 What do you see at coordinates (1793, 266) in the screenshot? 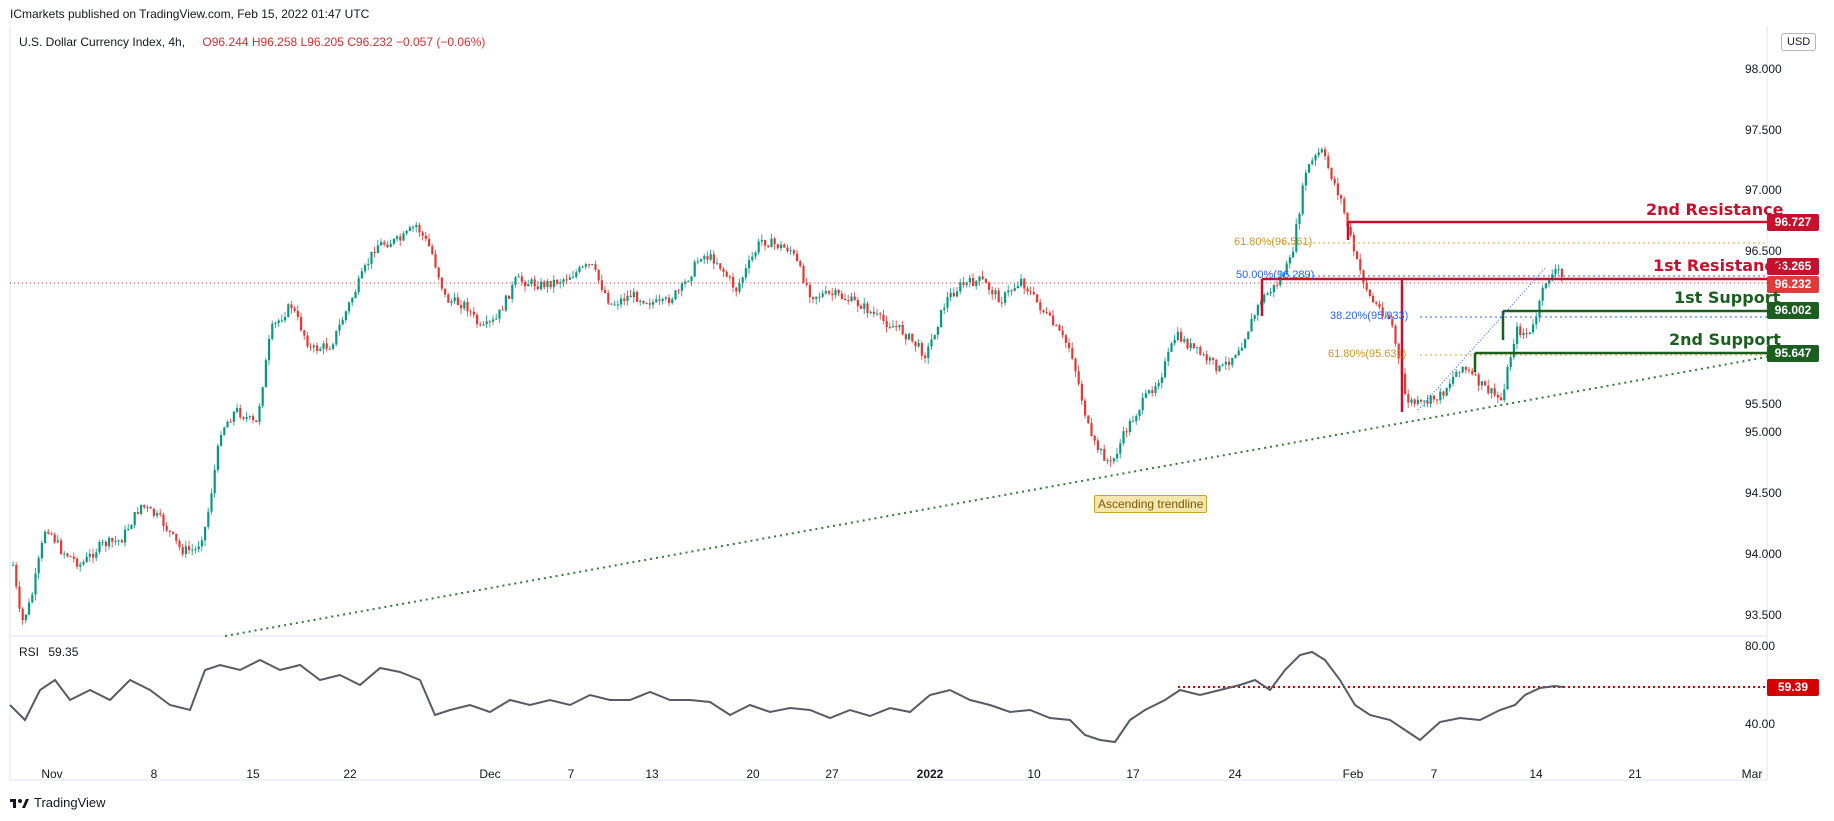
I see `resistance-1-tag: 96.265` at bounding box center [1793, 266].